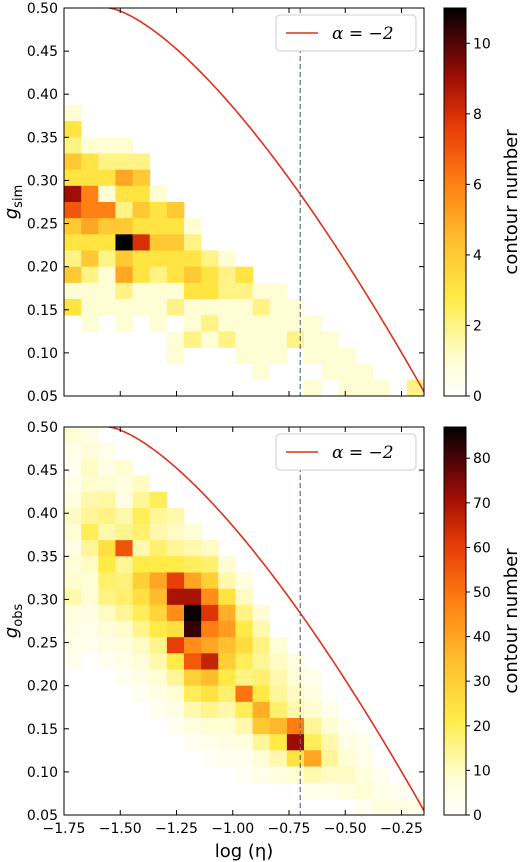  Describe the element at coordinates (42, 225) in the screenshot. I see `y-tick-label: 0.25` at that location.